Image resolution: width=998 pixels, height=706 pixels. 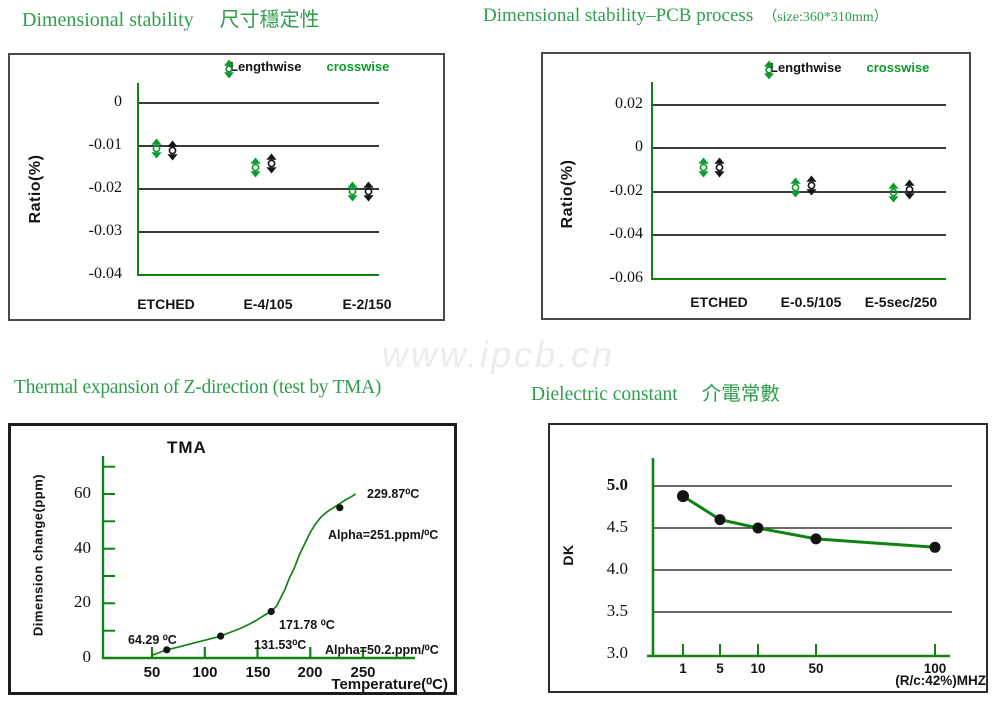 What do you see at coordinates (382, 650) in the screenshot?
I see `tma-annotation-alpha-below: Alpha=50.2.ppm/⁰C` at bounding box center [382, 650].